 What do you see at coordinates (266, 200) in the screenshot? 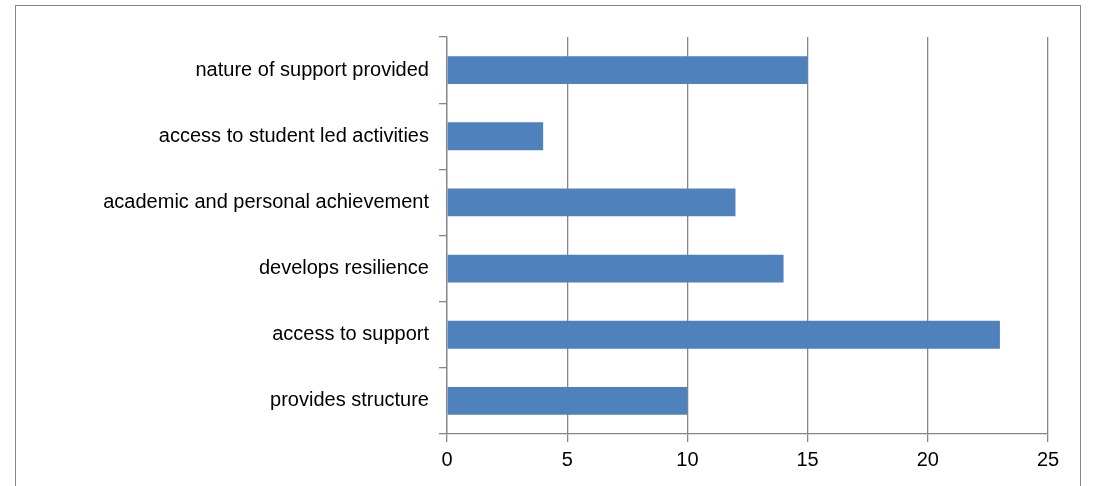
I see `y-tick-label: academic and personal achievement` at bounding box center [266, 200].